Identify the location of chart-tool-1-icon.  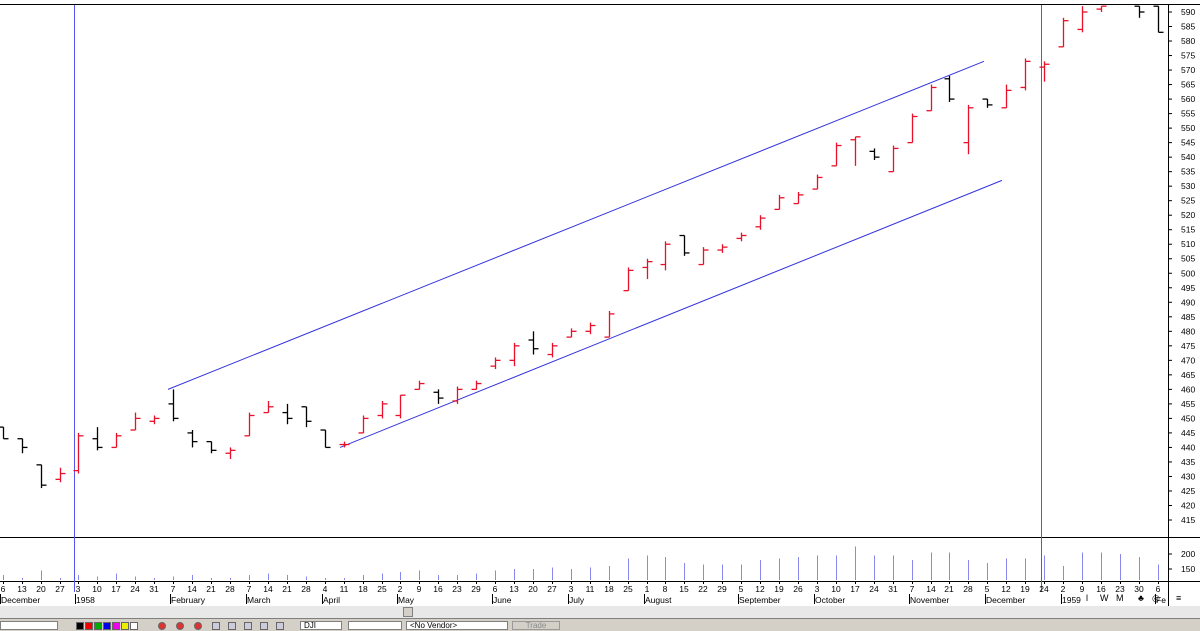
(162, 626).